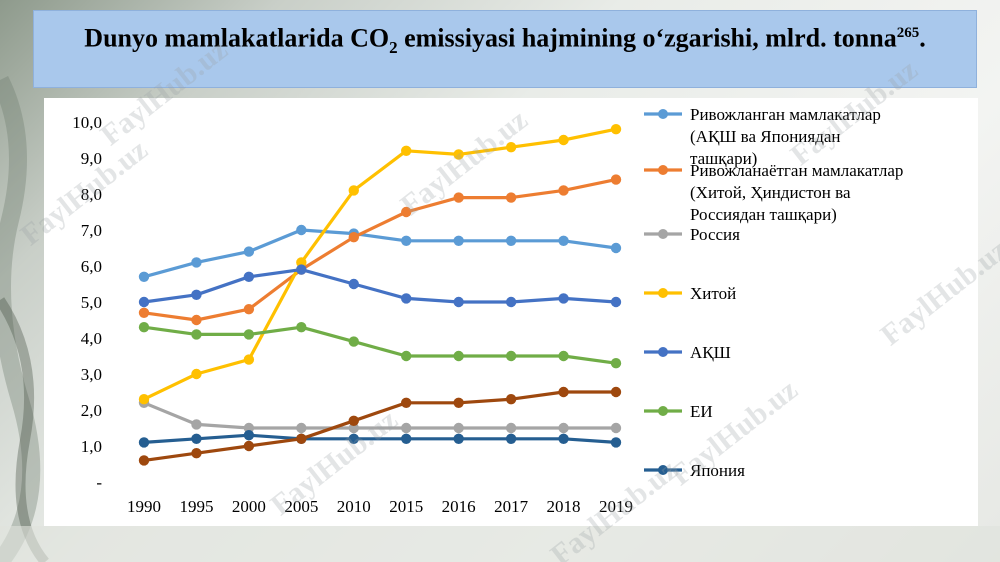  What do you see at coordinates (91, 230) in the screenshot?
I see `y-tick-label: 7,0` at bounding box center [91, 230].